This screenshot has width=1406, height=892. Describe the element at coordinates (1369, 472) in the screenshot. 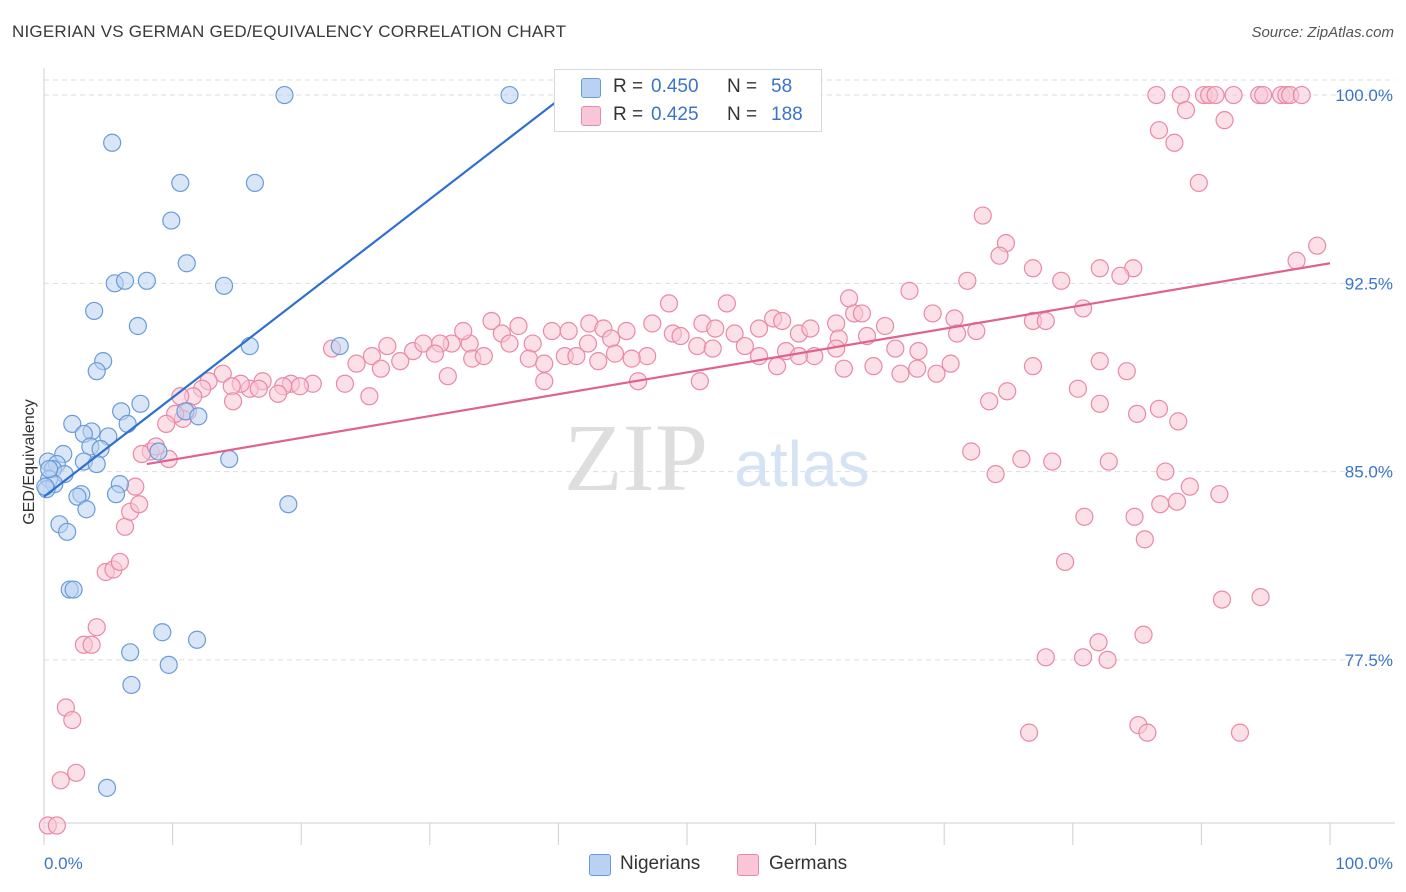

I see `y-tick-label: 85.0%` at that location.